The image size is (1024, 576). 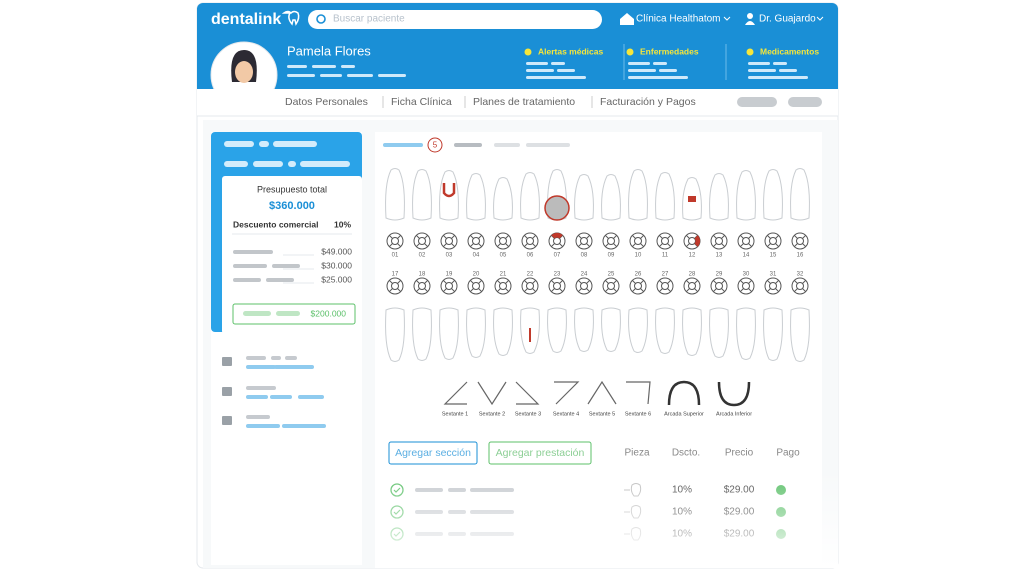 What do you see at coordinates (789, 51) in the screenshot?
I see `alert-title: Medicamentos` at bounding box center [789, 51].